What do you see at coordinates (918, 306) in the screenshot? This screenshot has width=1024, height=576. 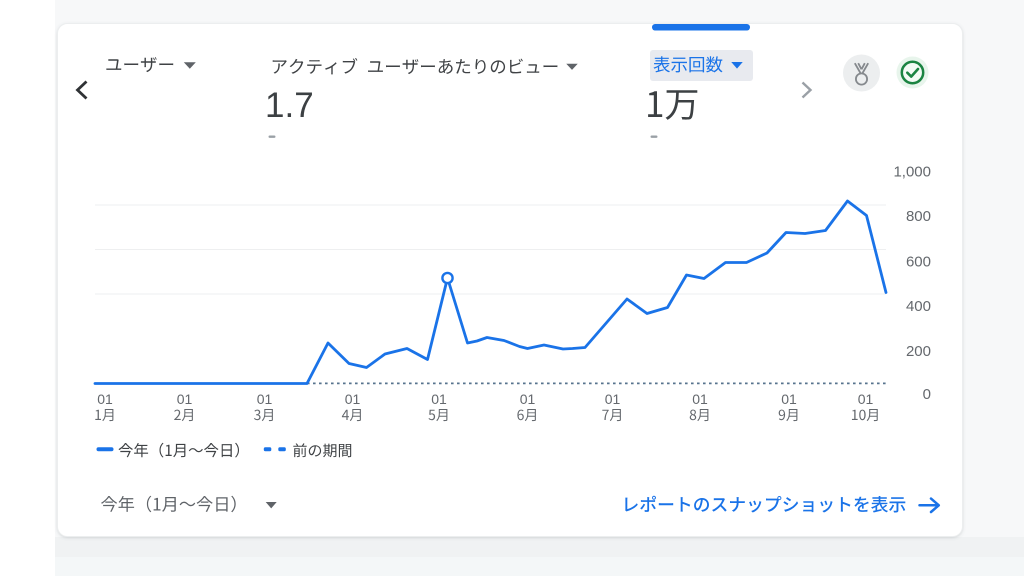 I see `svg-text: 400` at bounding box center [918, 306].